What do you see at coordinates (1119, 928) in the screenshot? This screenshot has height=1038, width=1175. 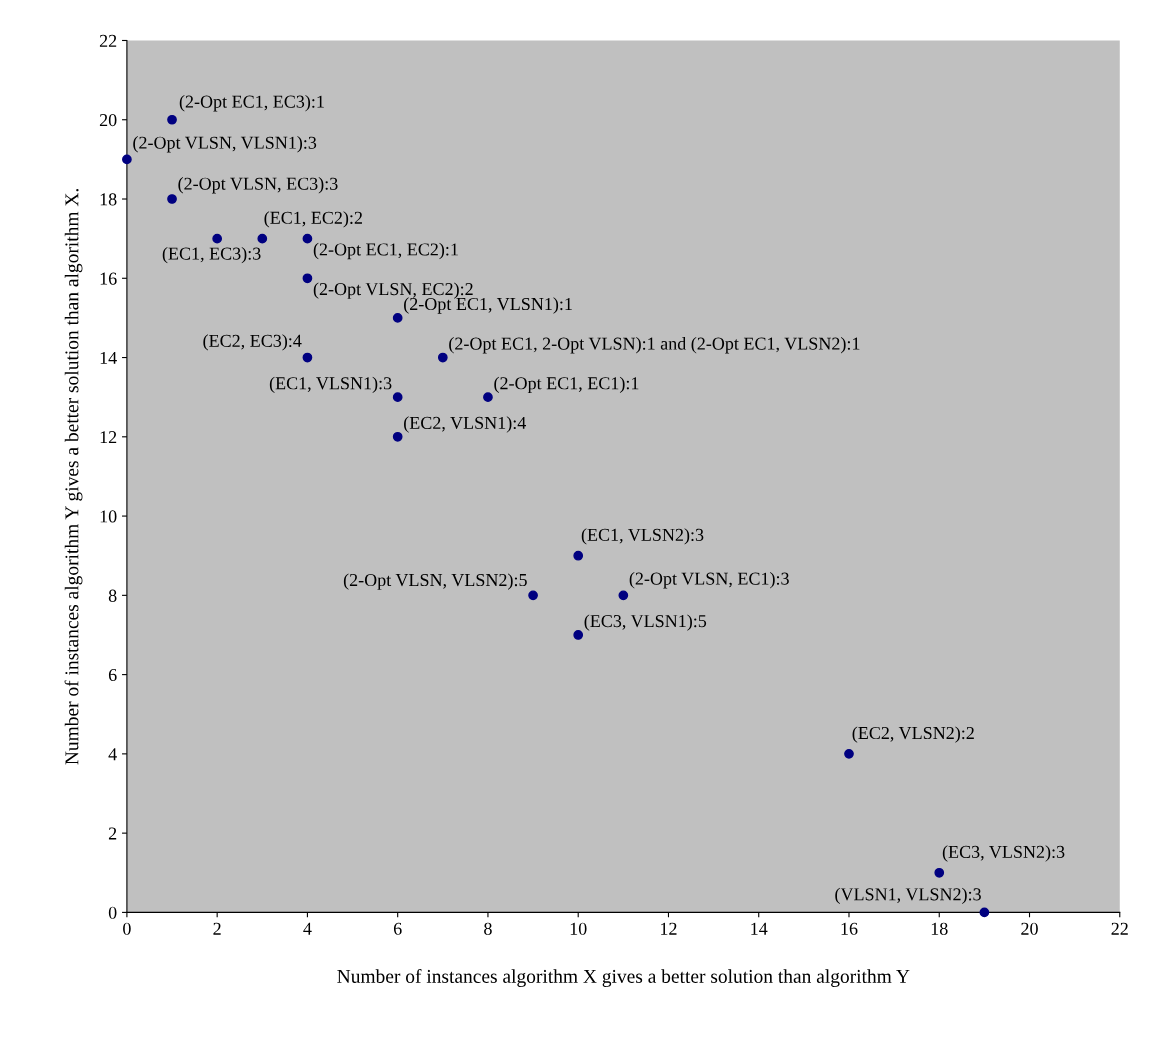 I see `x-tick-label: 22` at bounding box center [1119, 928].